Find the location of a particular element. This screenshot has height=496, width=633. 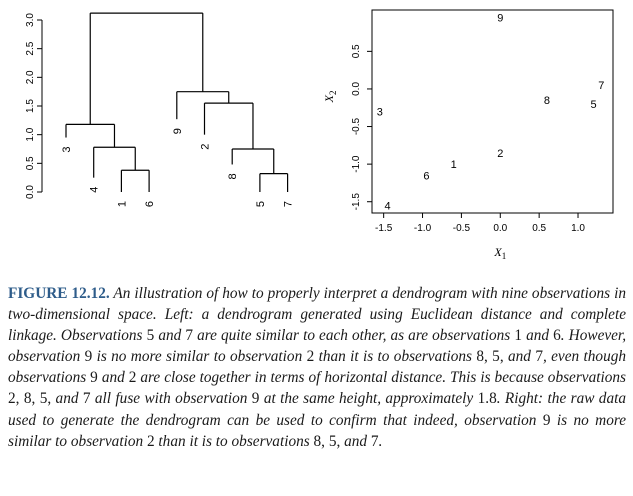

scatter-point-label: 2 is located at coordinates (500, 154).